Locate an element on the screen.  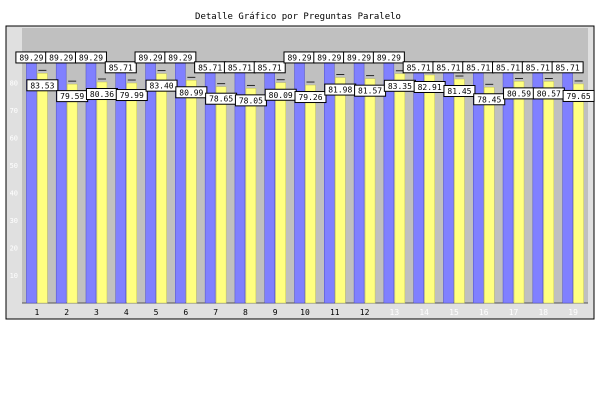
data-label-text: 81.98 is located at coordinates (340, 90).